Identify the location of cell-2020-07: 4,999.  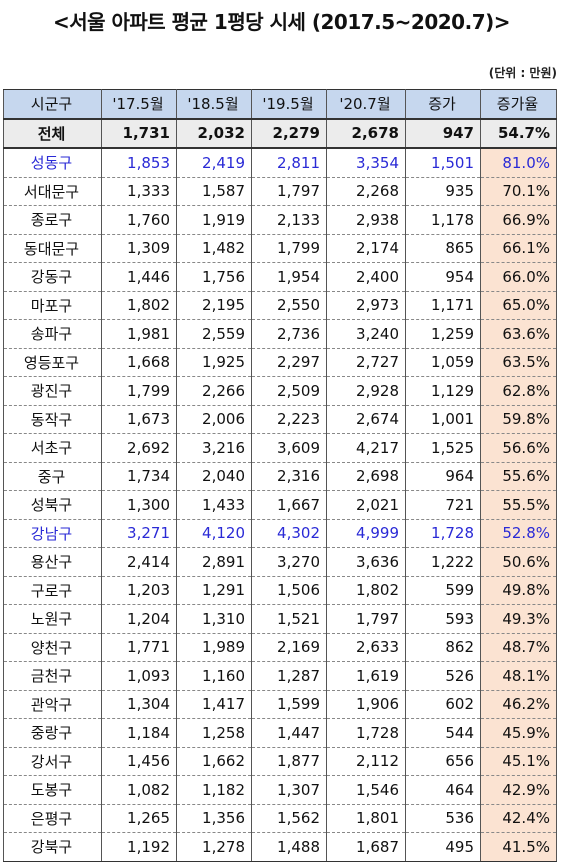
(366, 533).